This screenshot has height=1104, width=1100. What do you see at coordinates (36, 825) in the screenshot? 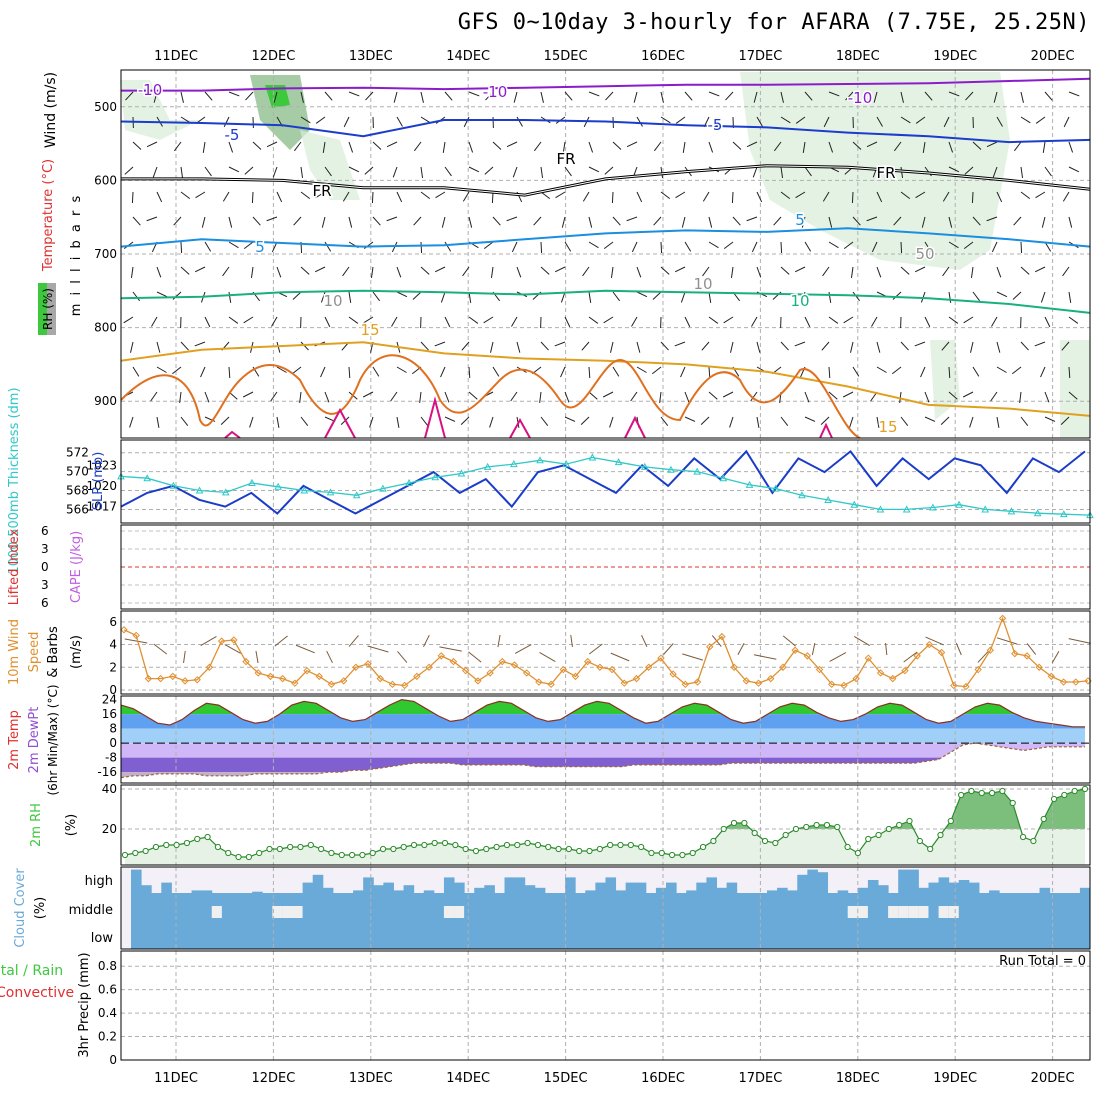
I see `y-label-2m-rh: 2m RH` at bounding box center [36, 825].